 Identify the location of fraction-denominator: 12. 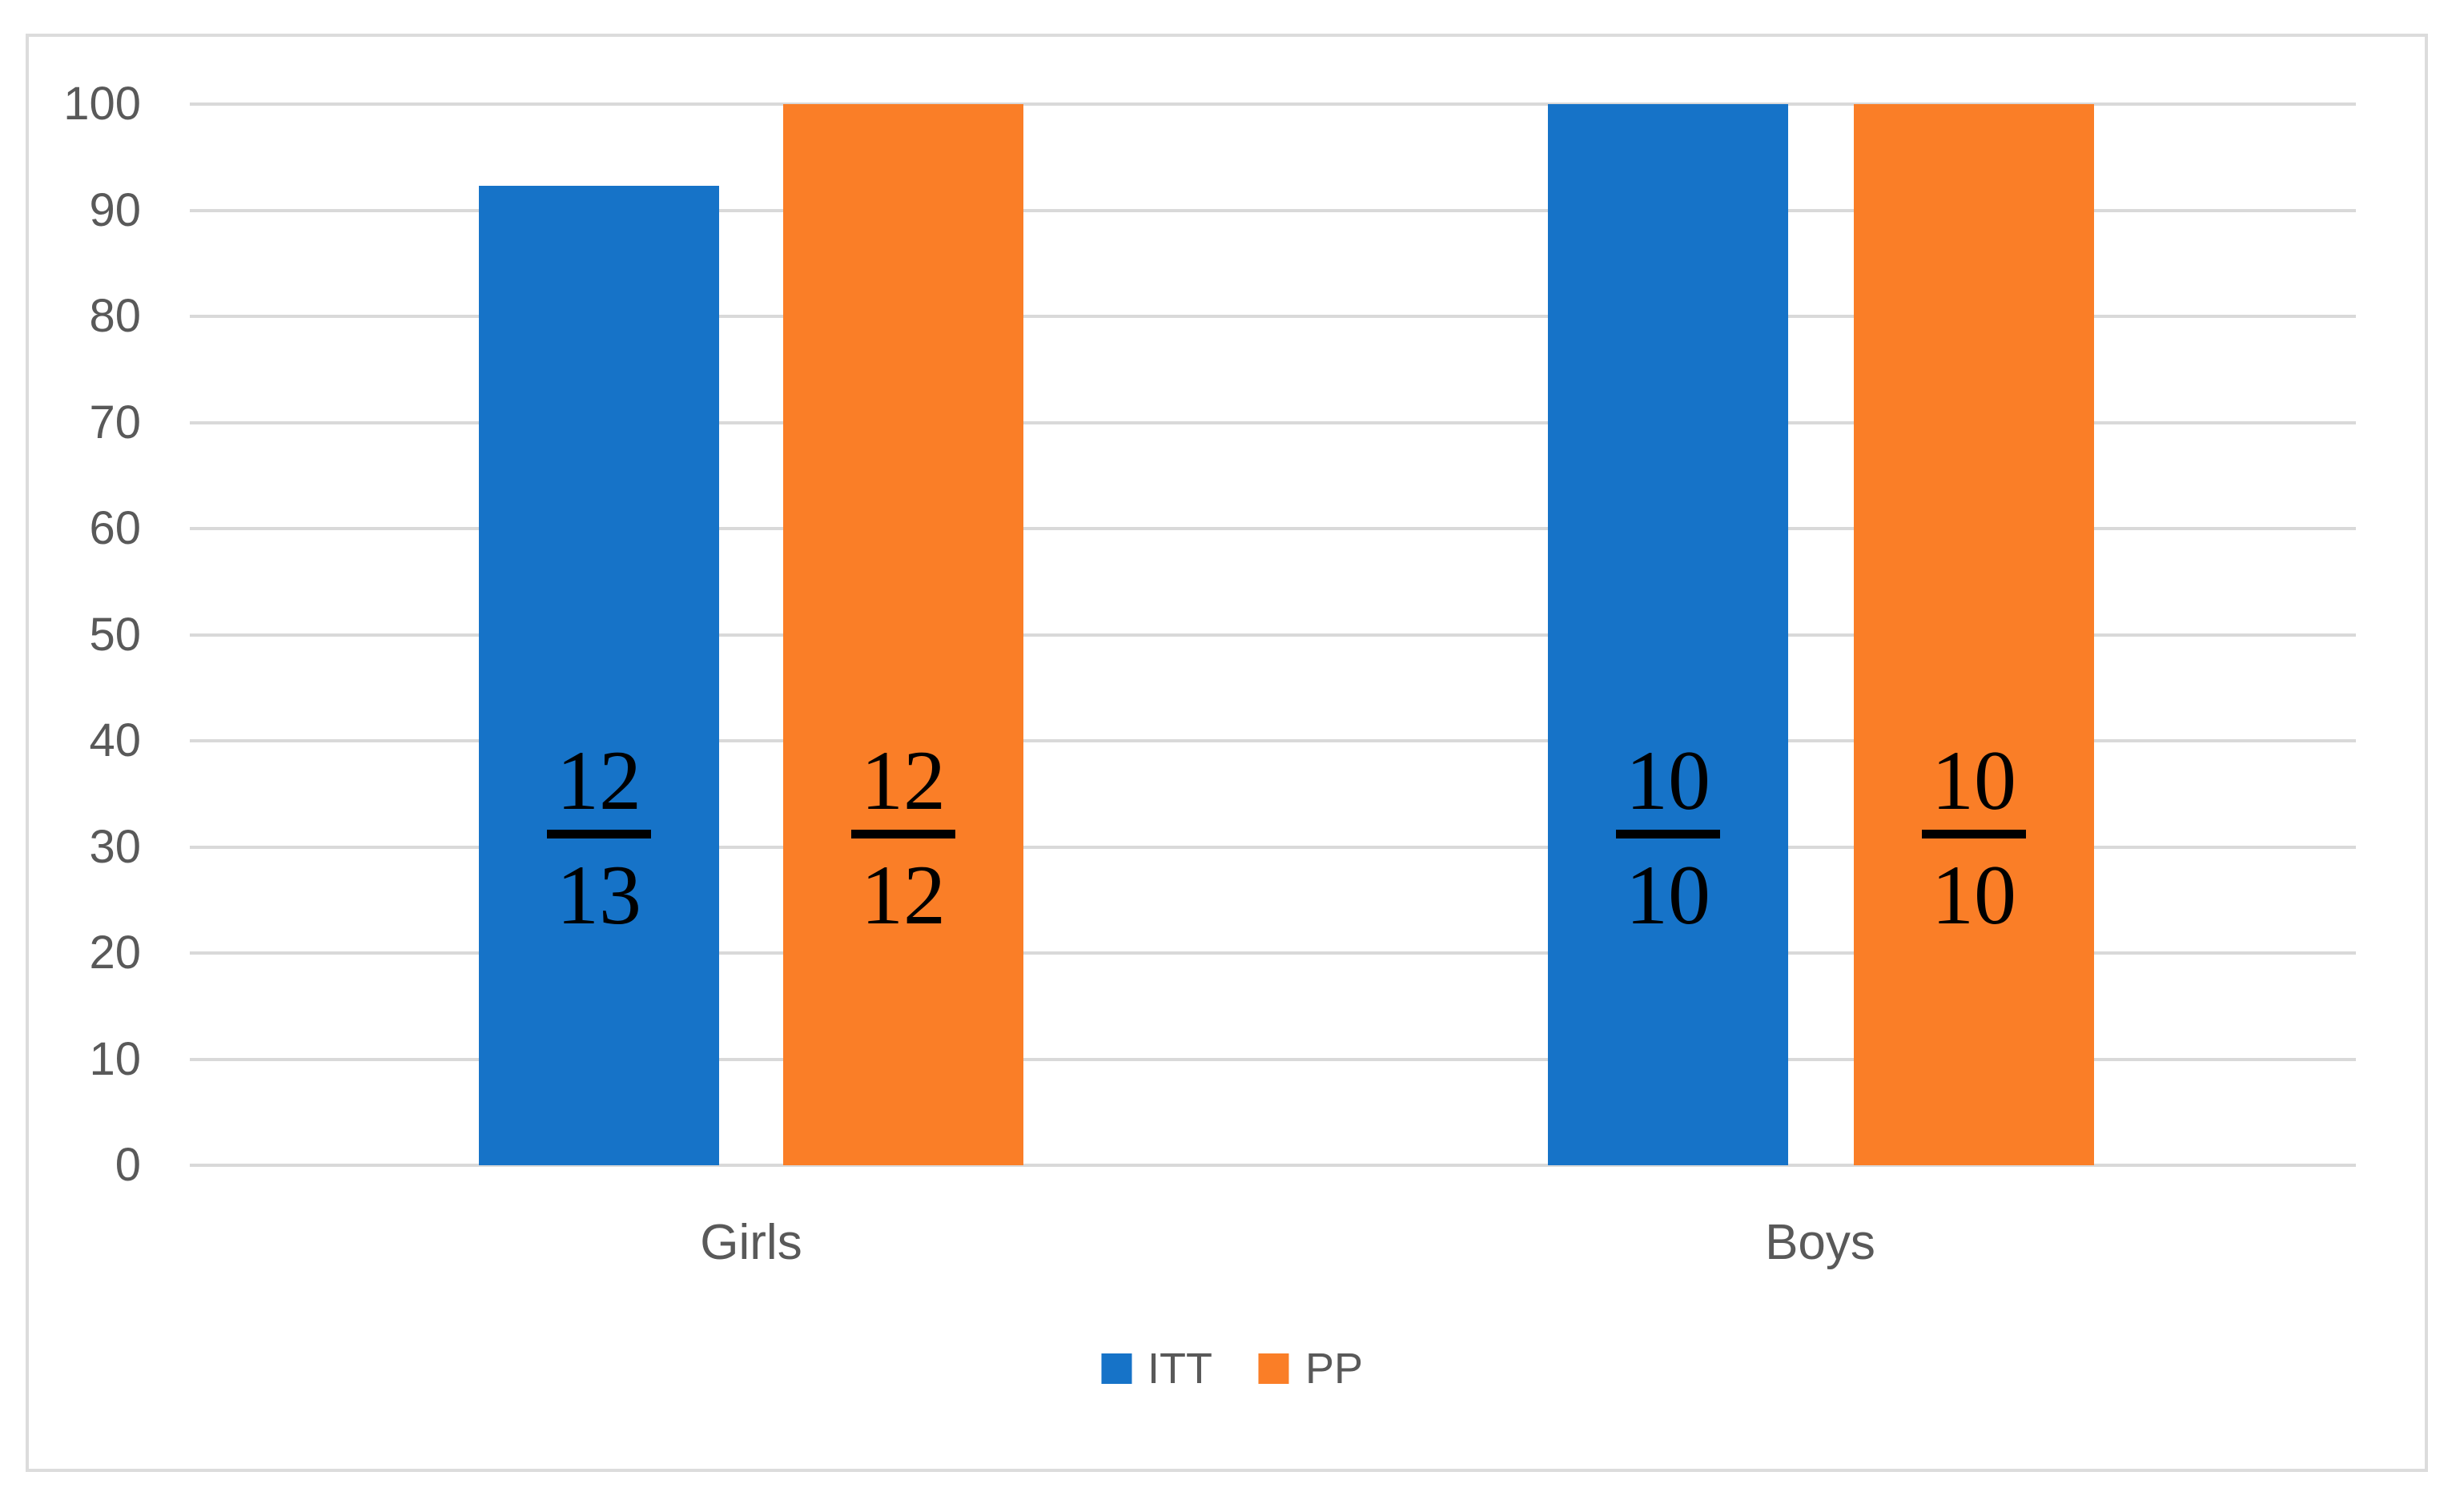
(903, 895).